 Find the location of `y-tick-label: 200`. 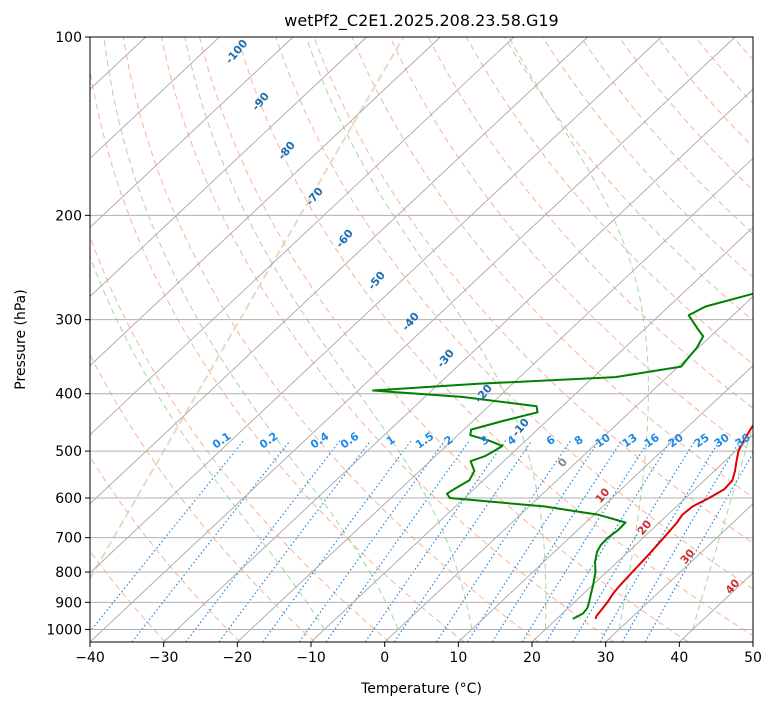

y-tick-label: 200 is located at coordinates (68, 216).